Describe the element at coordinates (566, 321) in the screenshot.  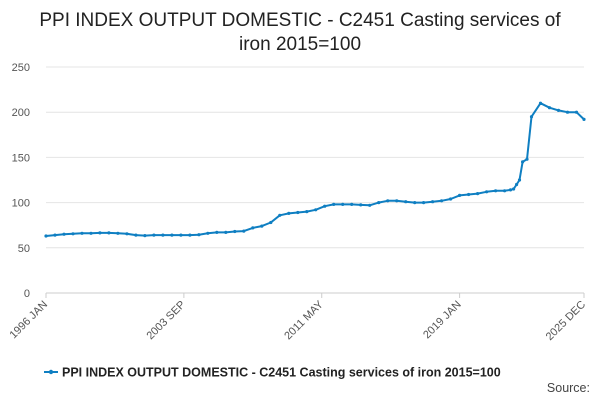
I see `x-tick-label: 2025 DEC` at that location.